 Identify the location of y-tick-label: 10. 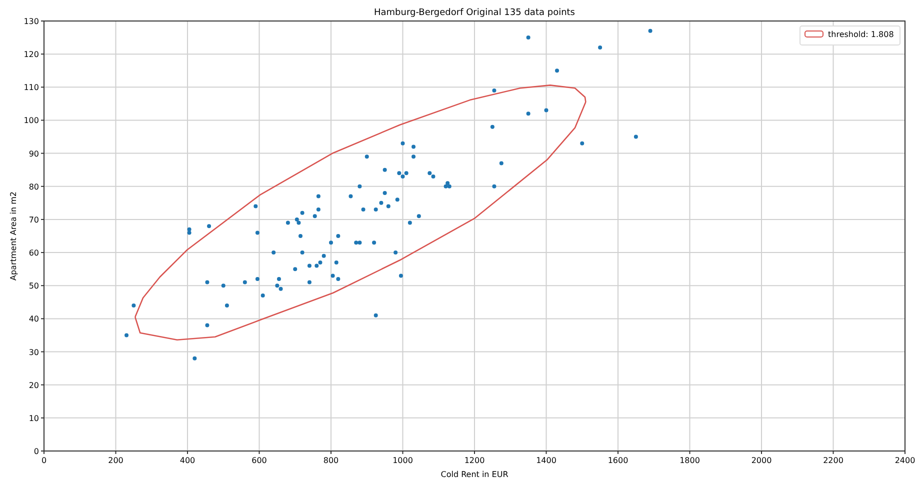
(33, 418).